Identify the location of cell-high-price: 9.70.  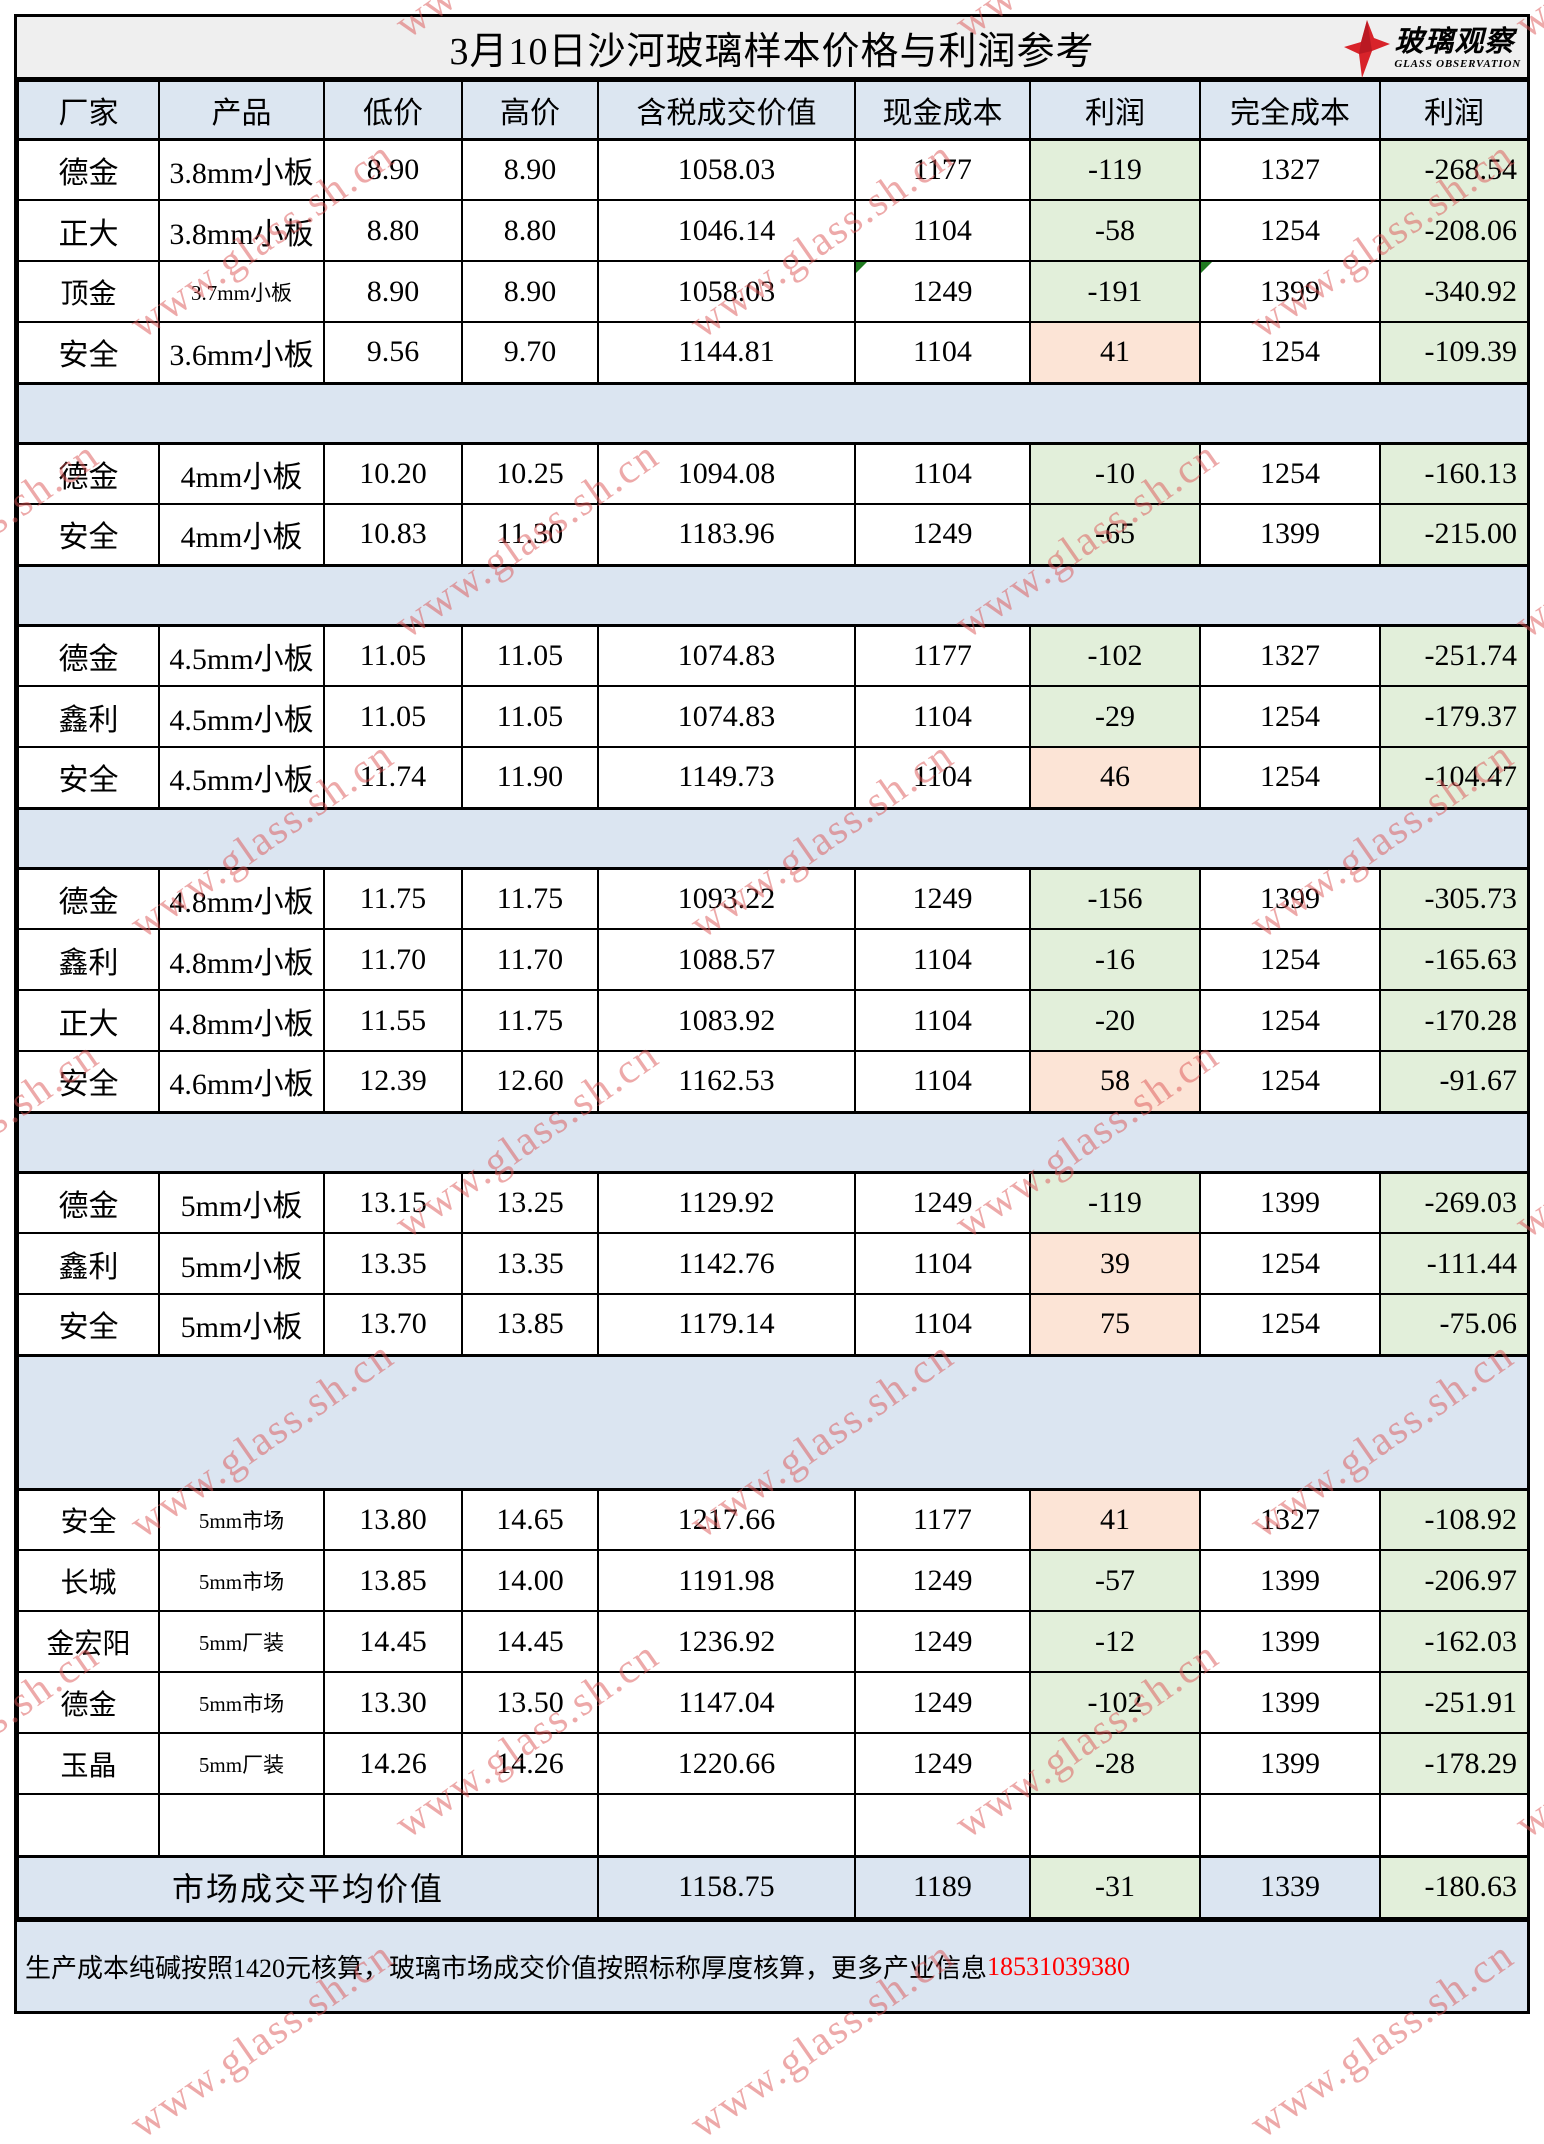
(530, 352).